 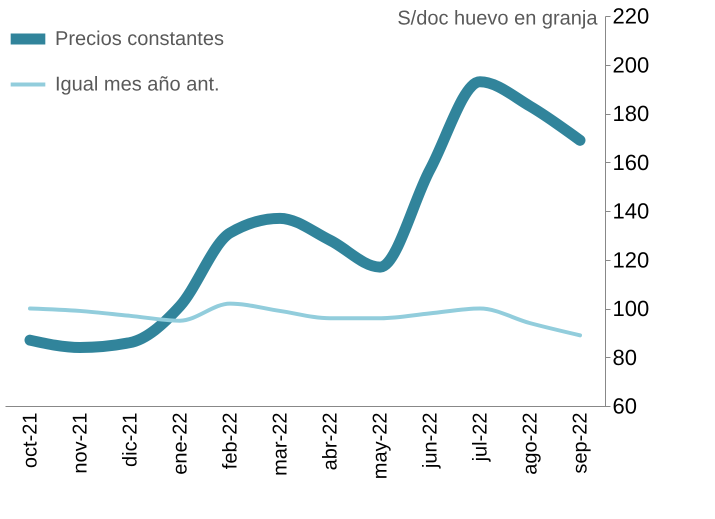 What do you see at coordinates (631, 162) in the screenshot?
I see `y-tick-label: 160` at bounding box center [631, 162].